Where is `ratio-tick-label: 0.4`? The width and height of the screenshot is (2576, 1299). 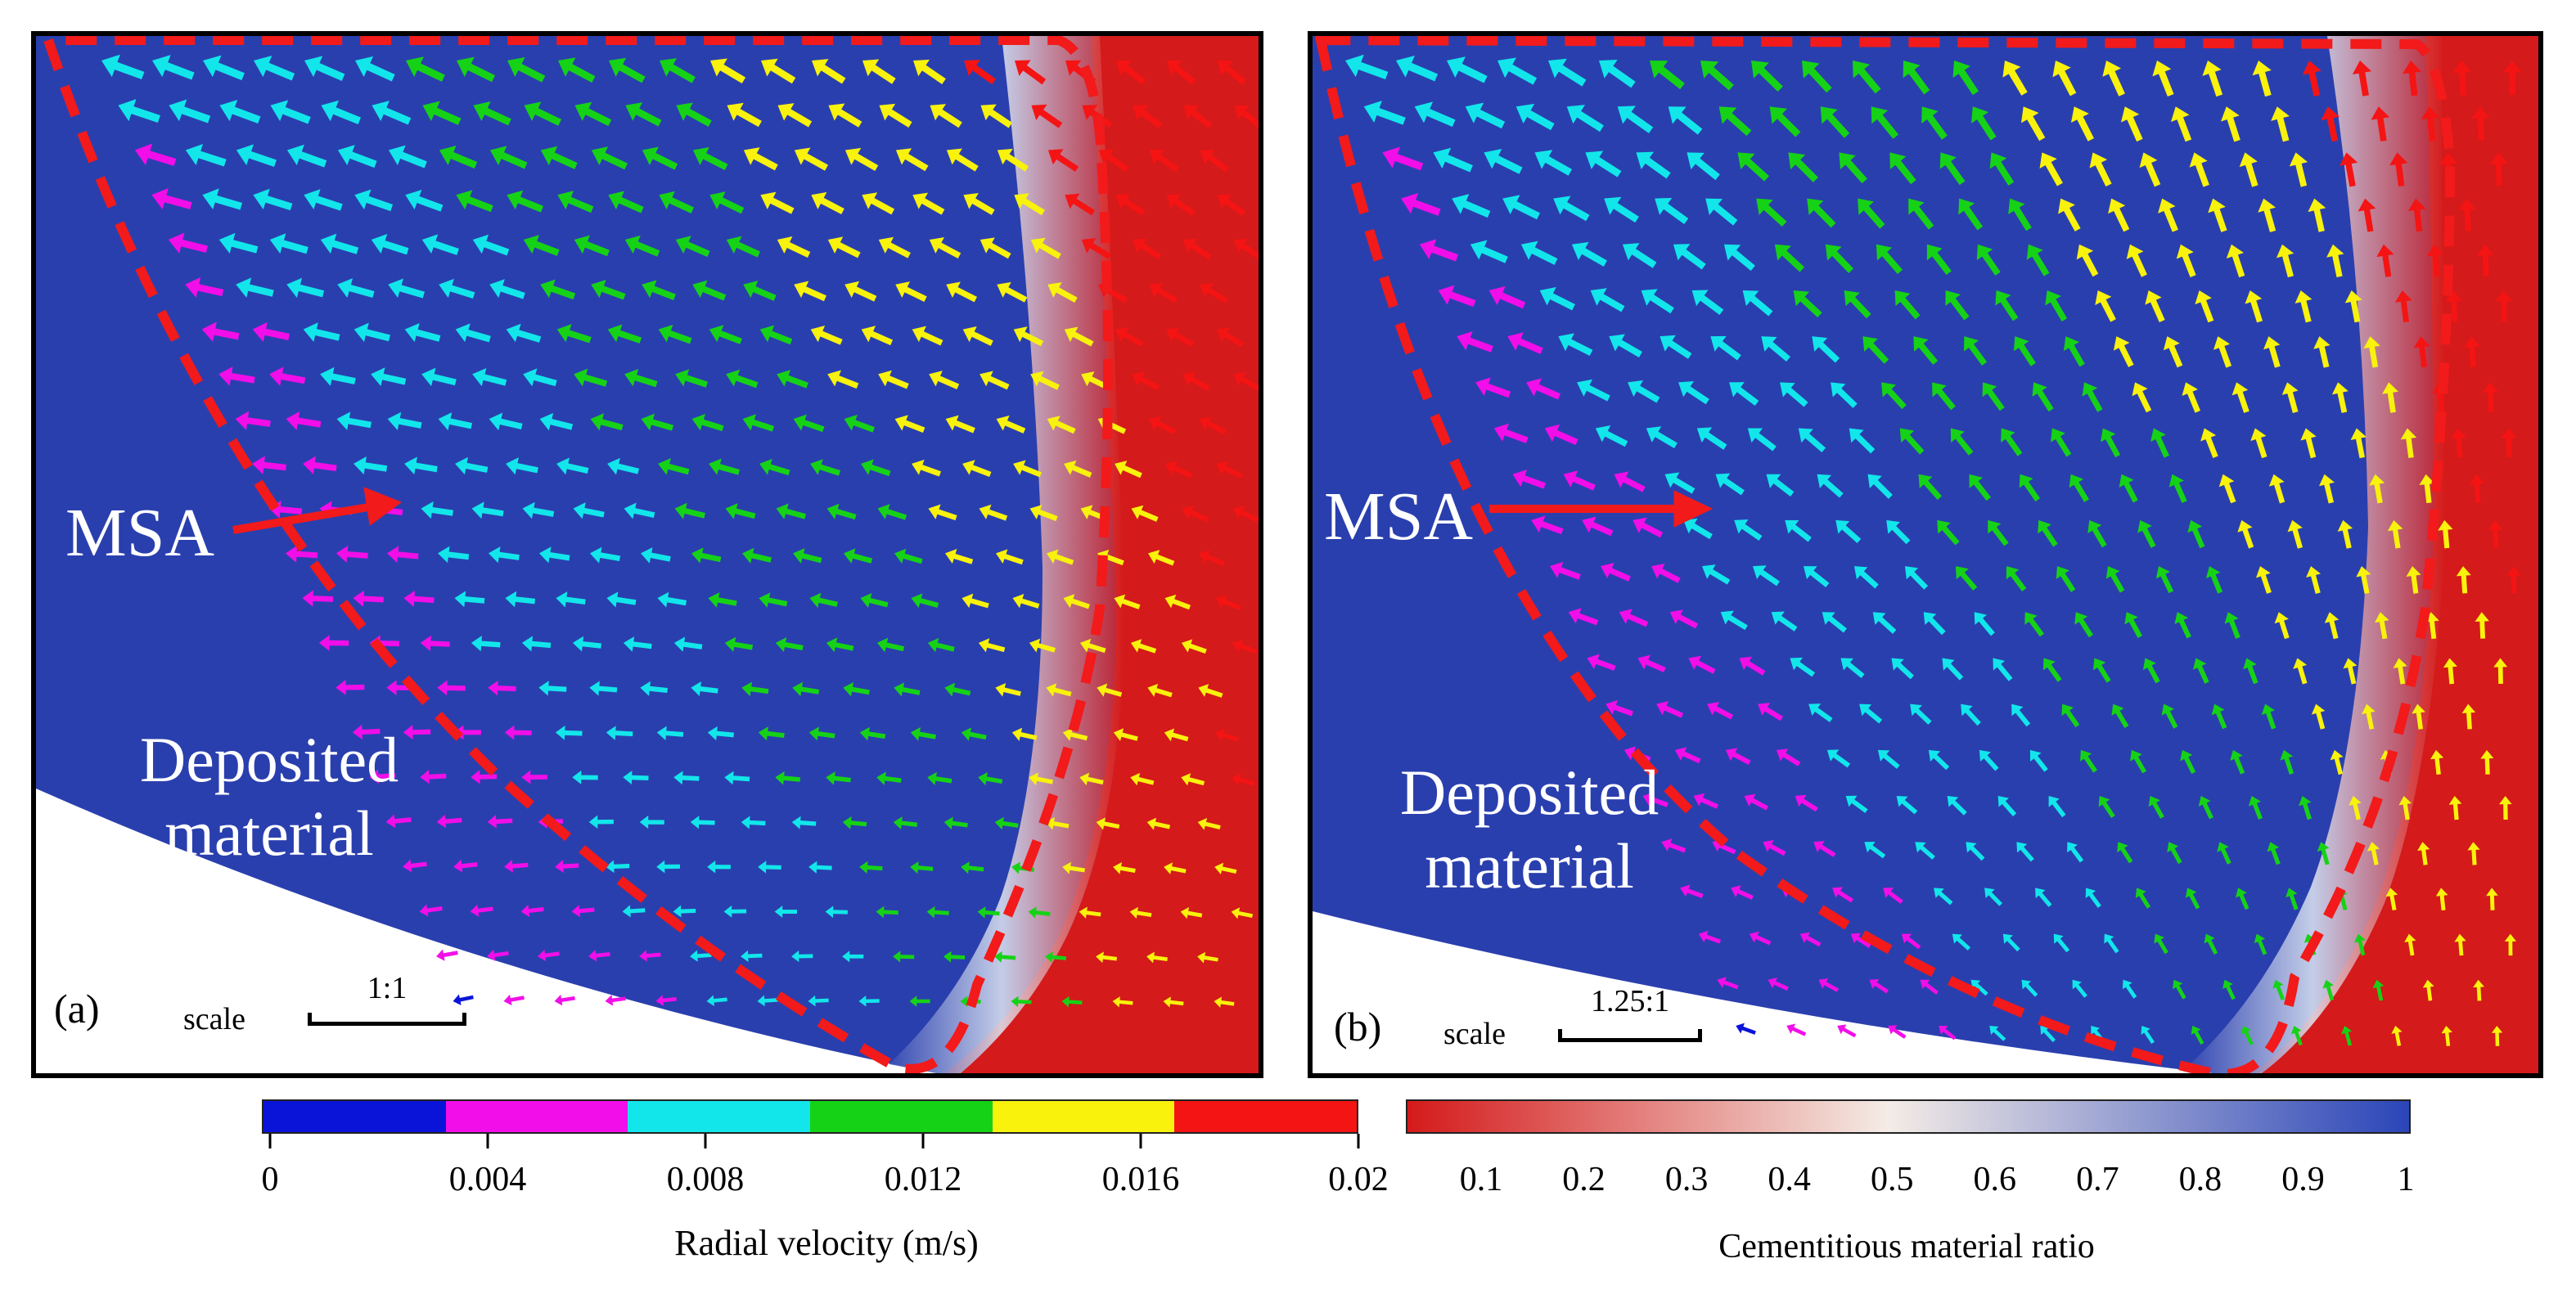
ratio-tick-label: 0.4 is located at coordinates (1790, 1179).